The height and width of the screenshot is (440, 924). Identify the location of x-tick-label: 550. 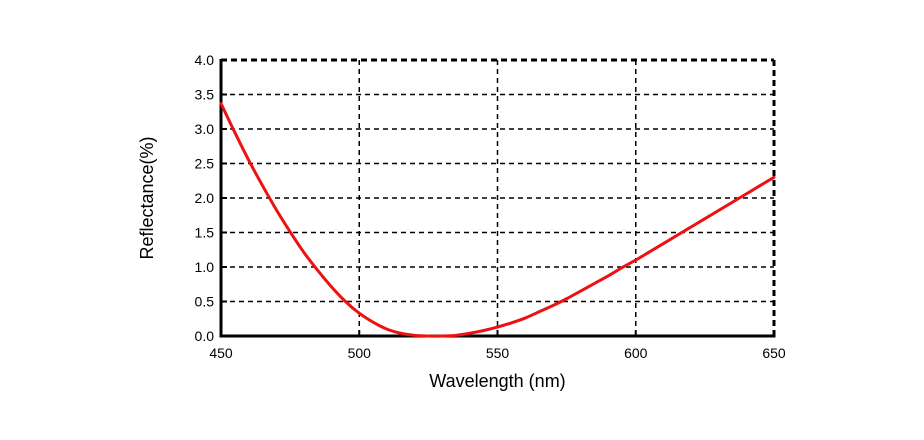
(498, 353).